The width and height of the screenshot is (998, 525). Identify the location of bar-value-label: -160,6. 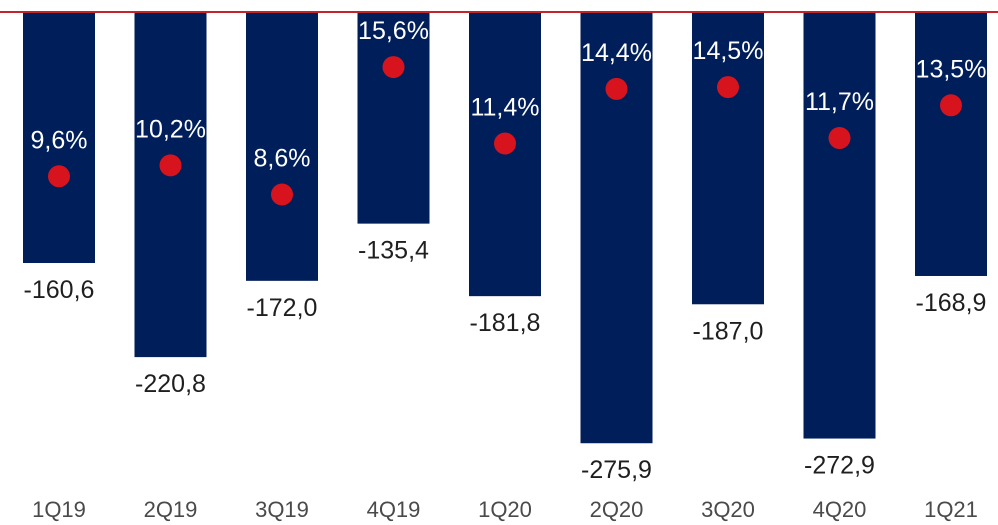
(59, 290).